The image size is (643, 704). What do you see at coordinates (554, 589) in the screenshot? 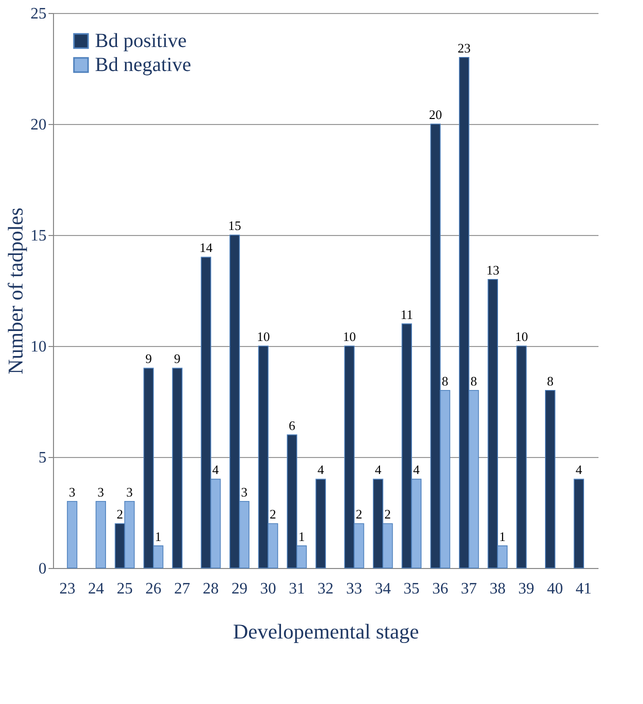
I see `x-tick-label: 40` at bounding box center [554, 589].